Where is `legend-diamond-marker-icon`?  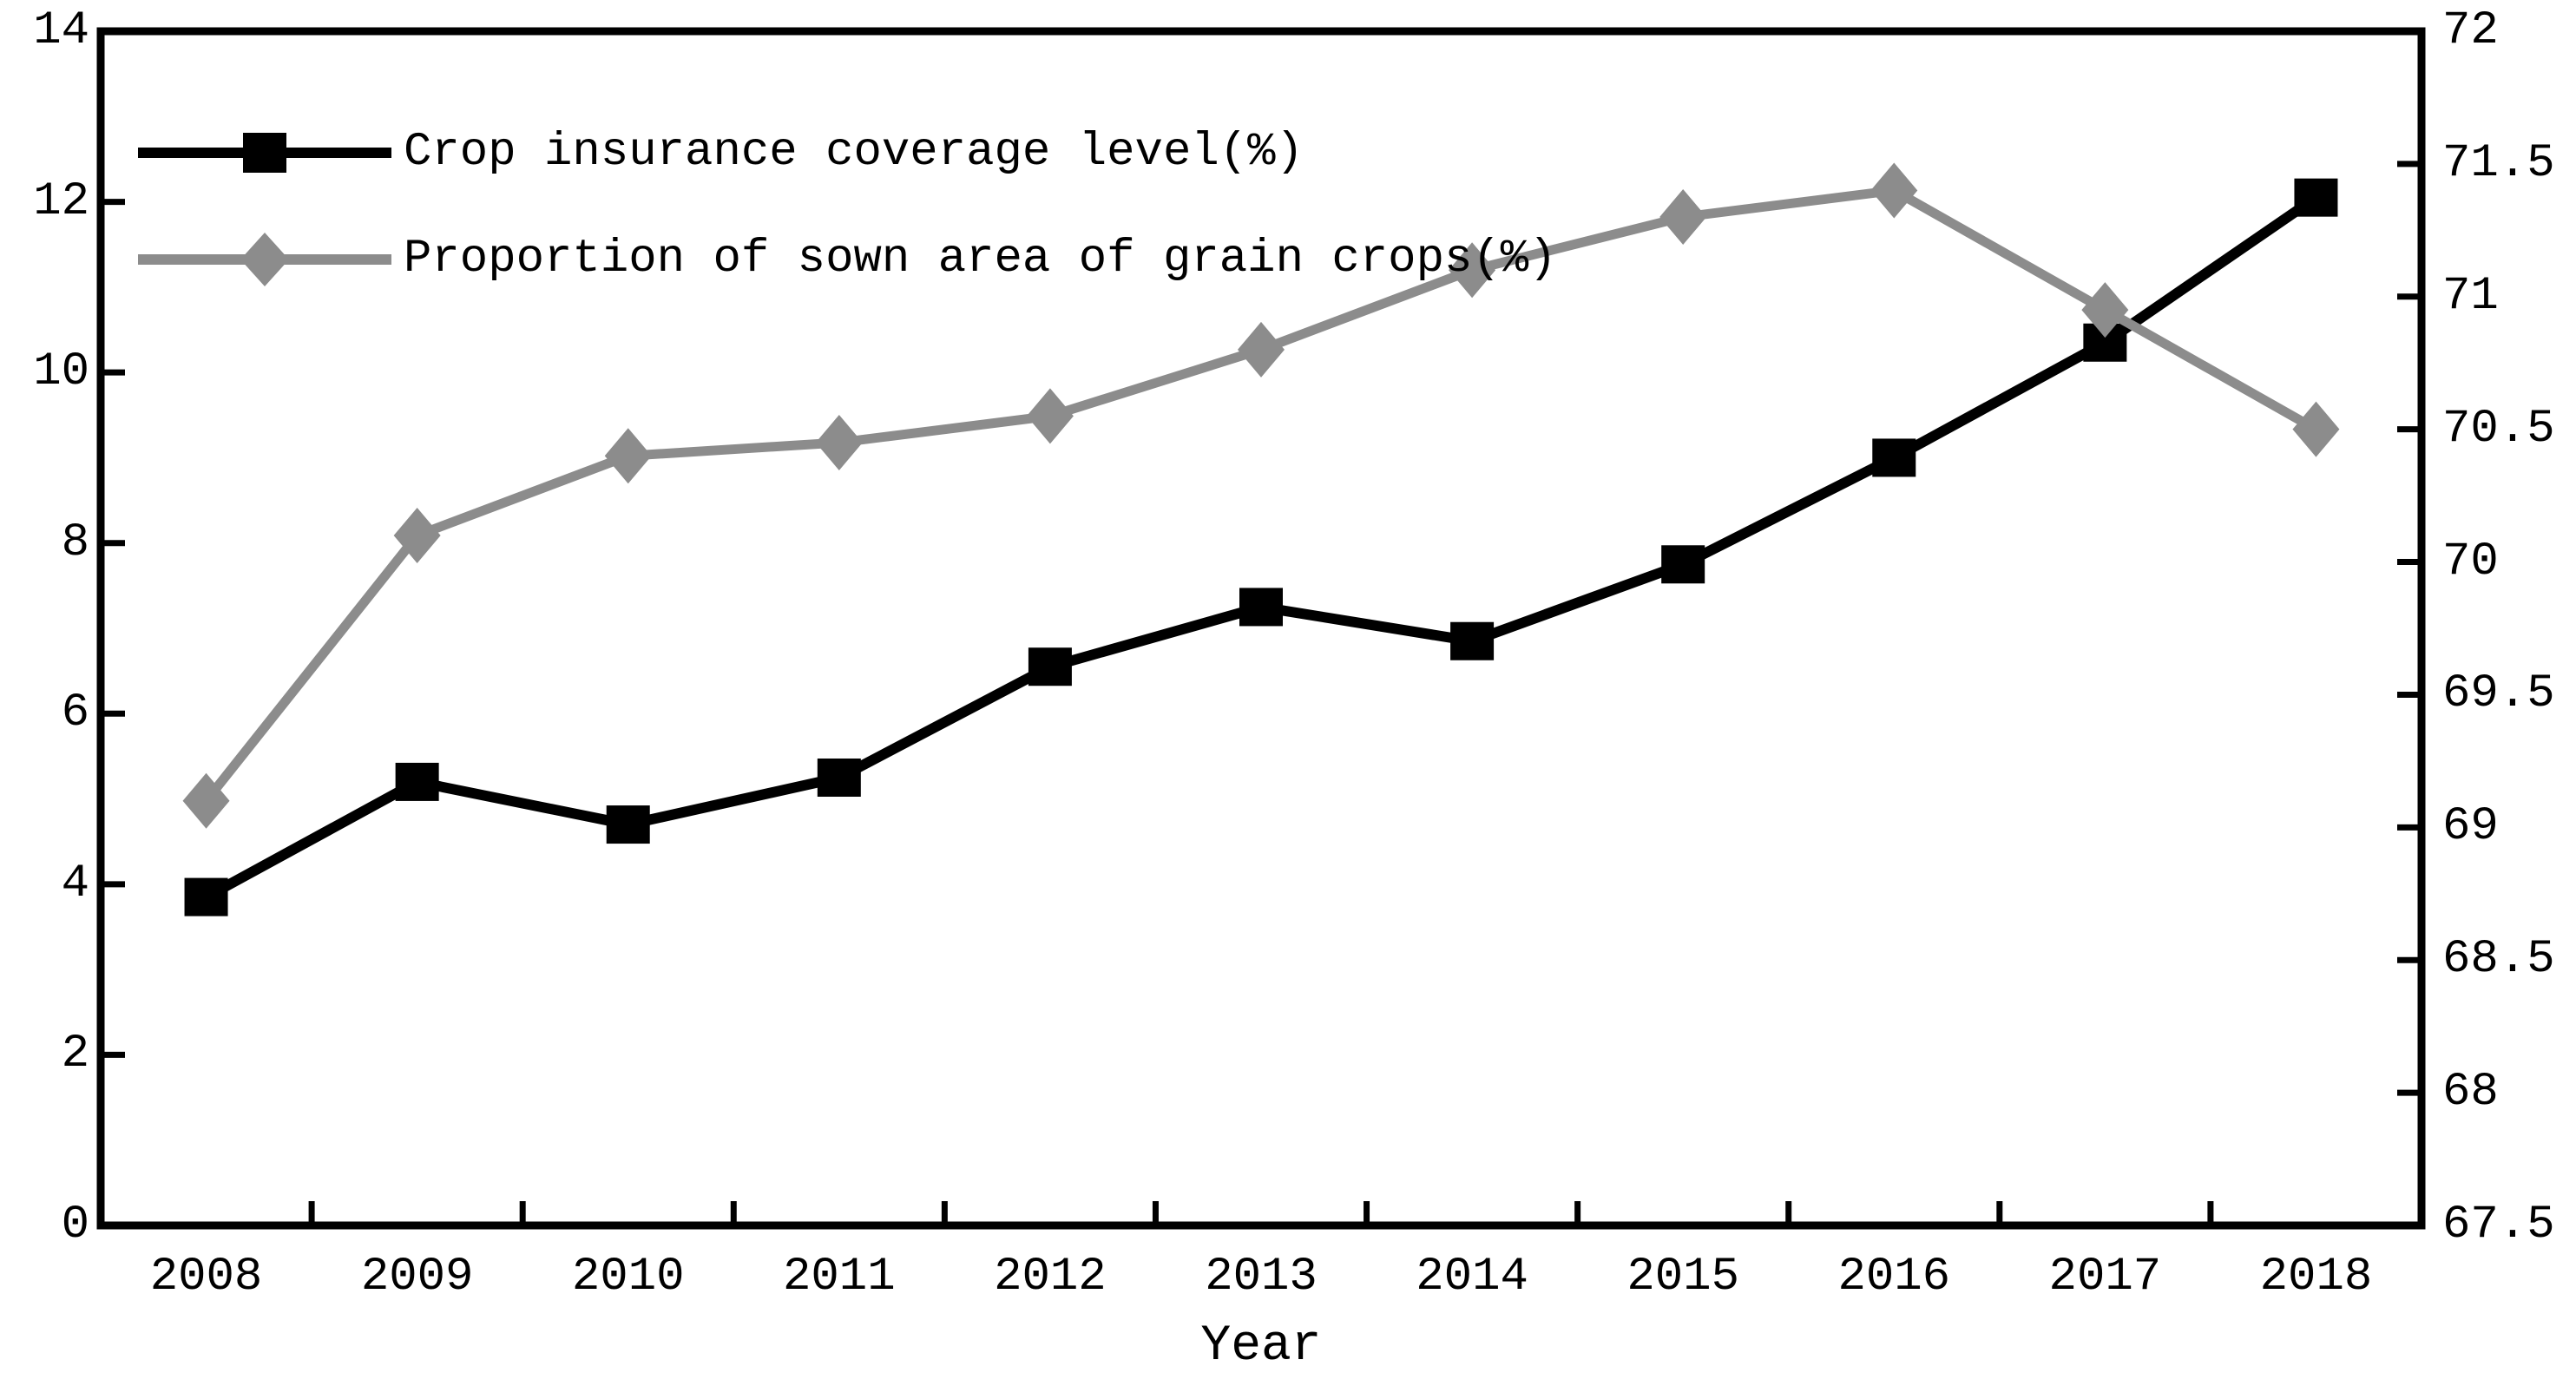 legend-diamond-marker-icon is located at coordinates (264, 260).